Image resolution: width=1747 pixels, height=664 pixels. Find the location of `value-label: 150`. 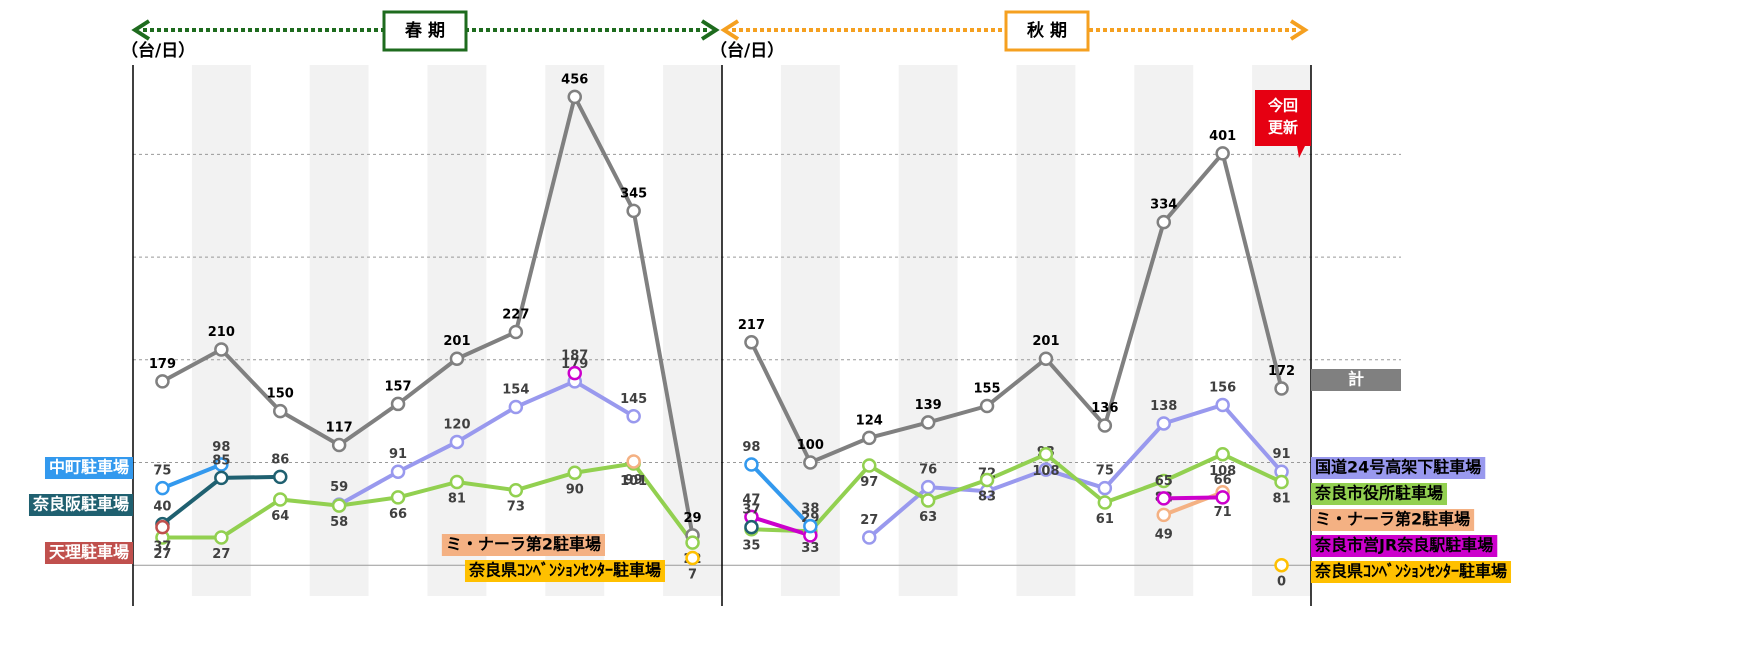

value-label: 150 is located at coordinates (280, 394).